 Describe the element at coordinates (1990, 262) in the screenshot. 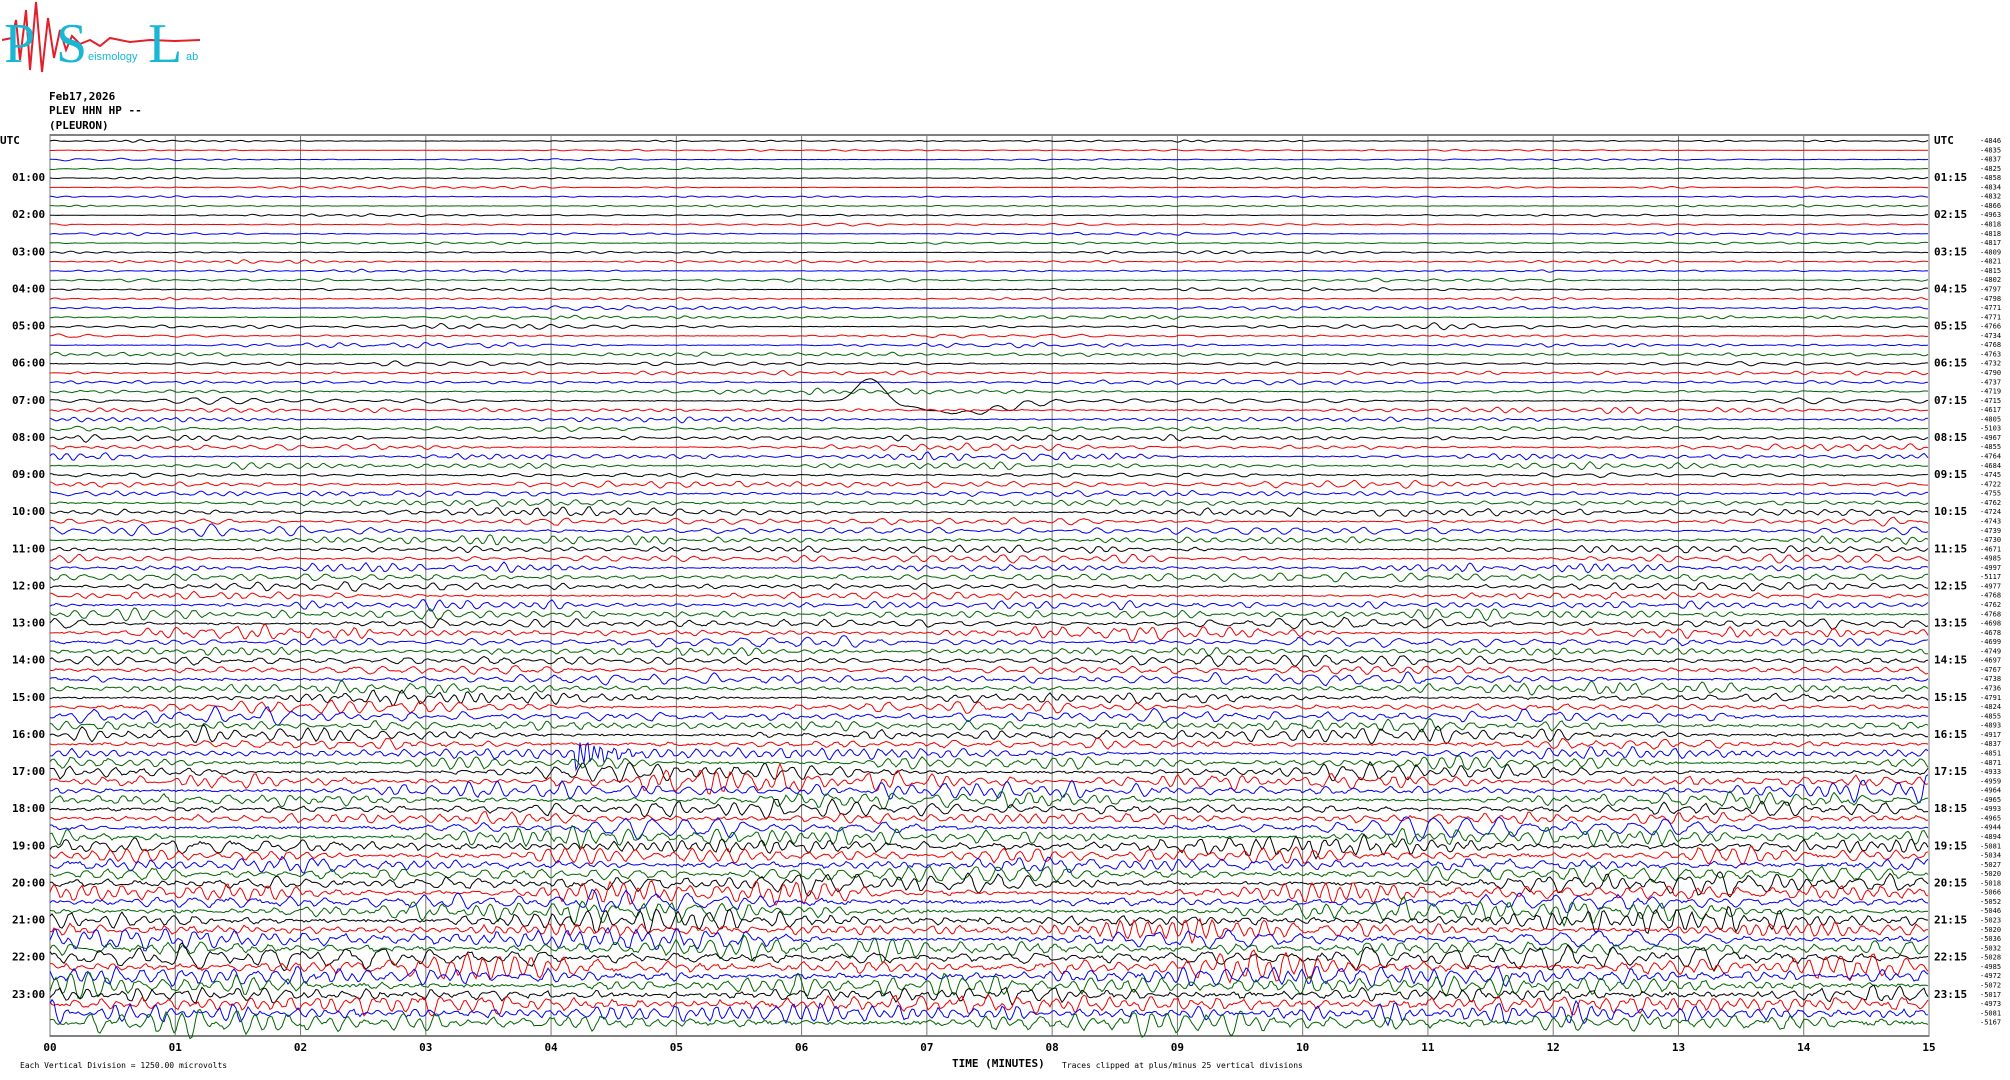

I see `row-offset: -4821` at that location.